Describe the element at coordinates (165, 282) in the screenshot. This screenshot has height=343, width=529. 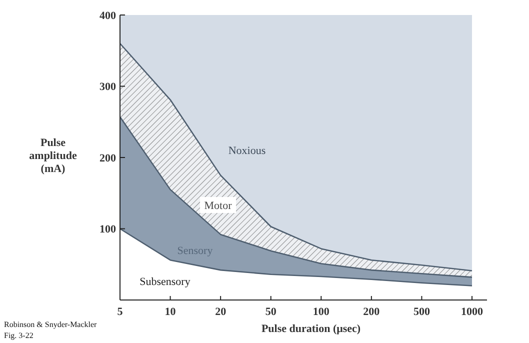
I see `annotation: Subsensory` at that location.